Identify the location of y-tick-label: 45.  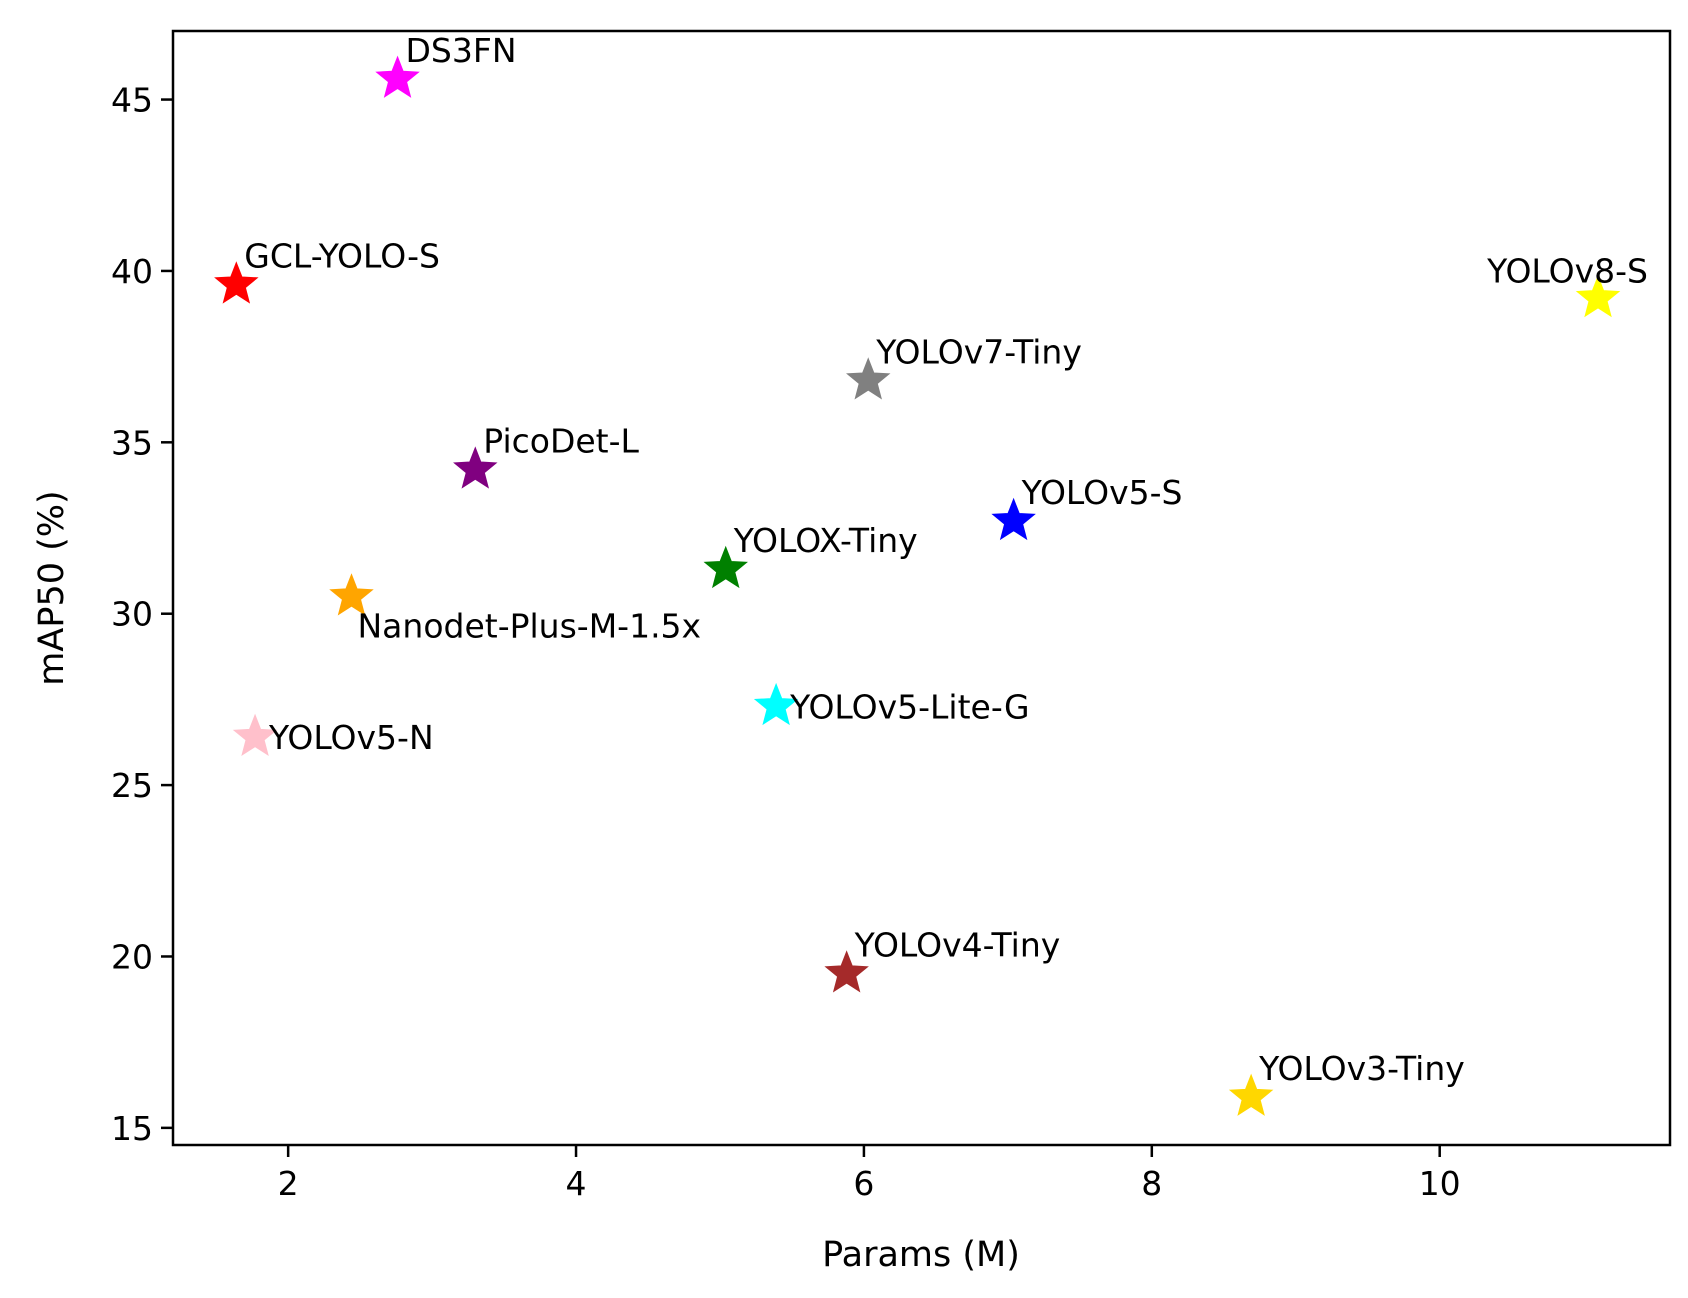
(132, 100).